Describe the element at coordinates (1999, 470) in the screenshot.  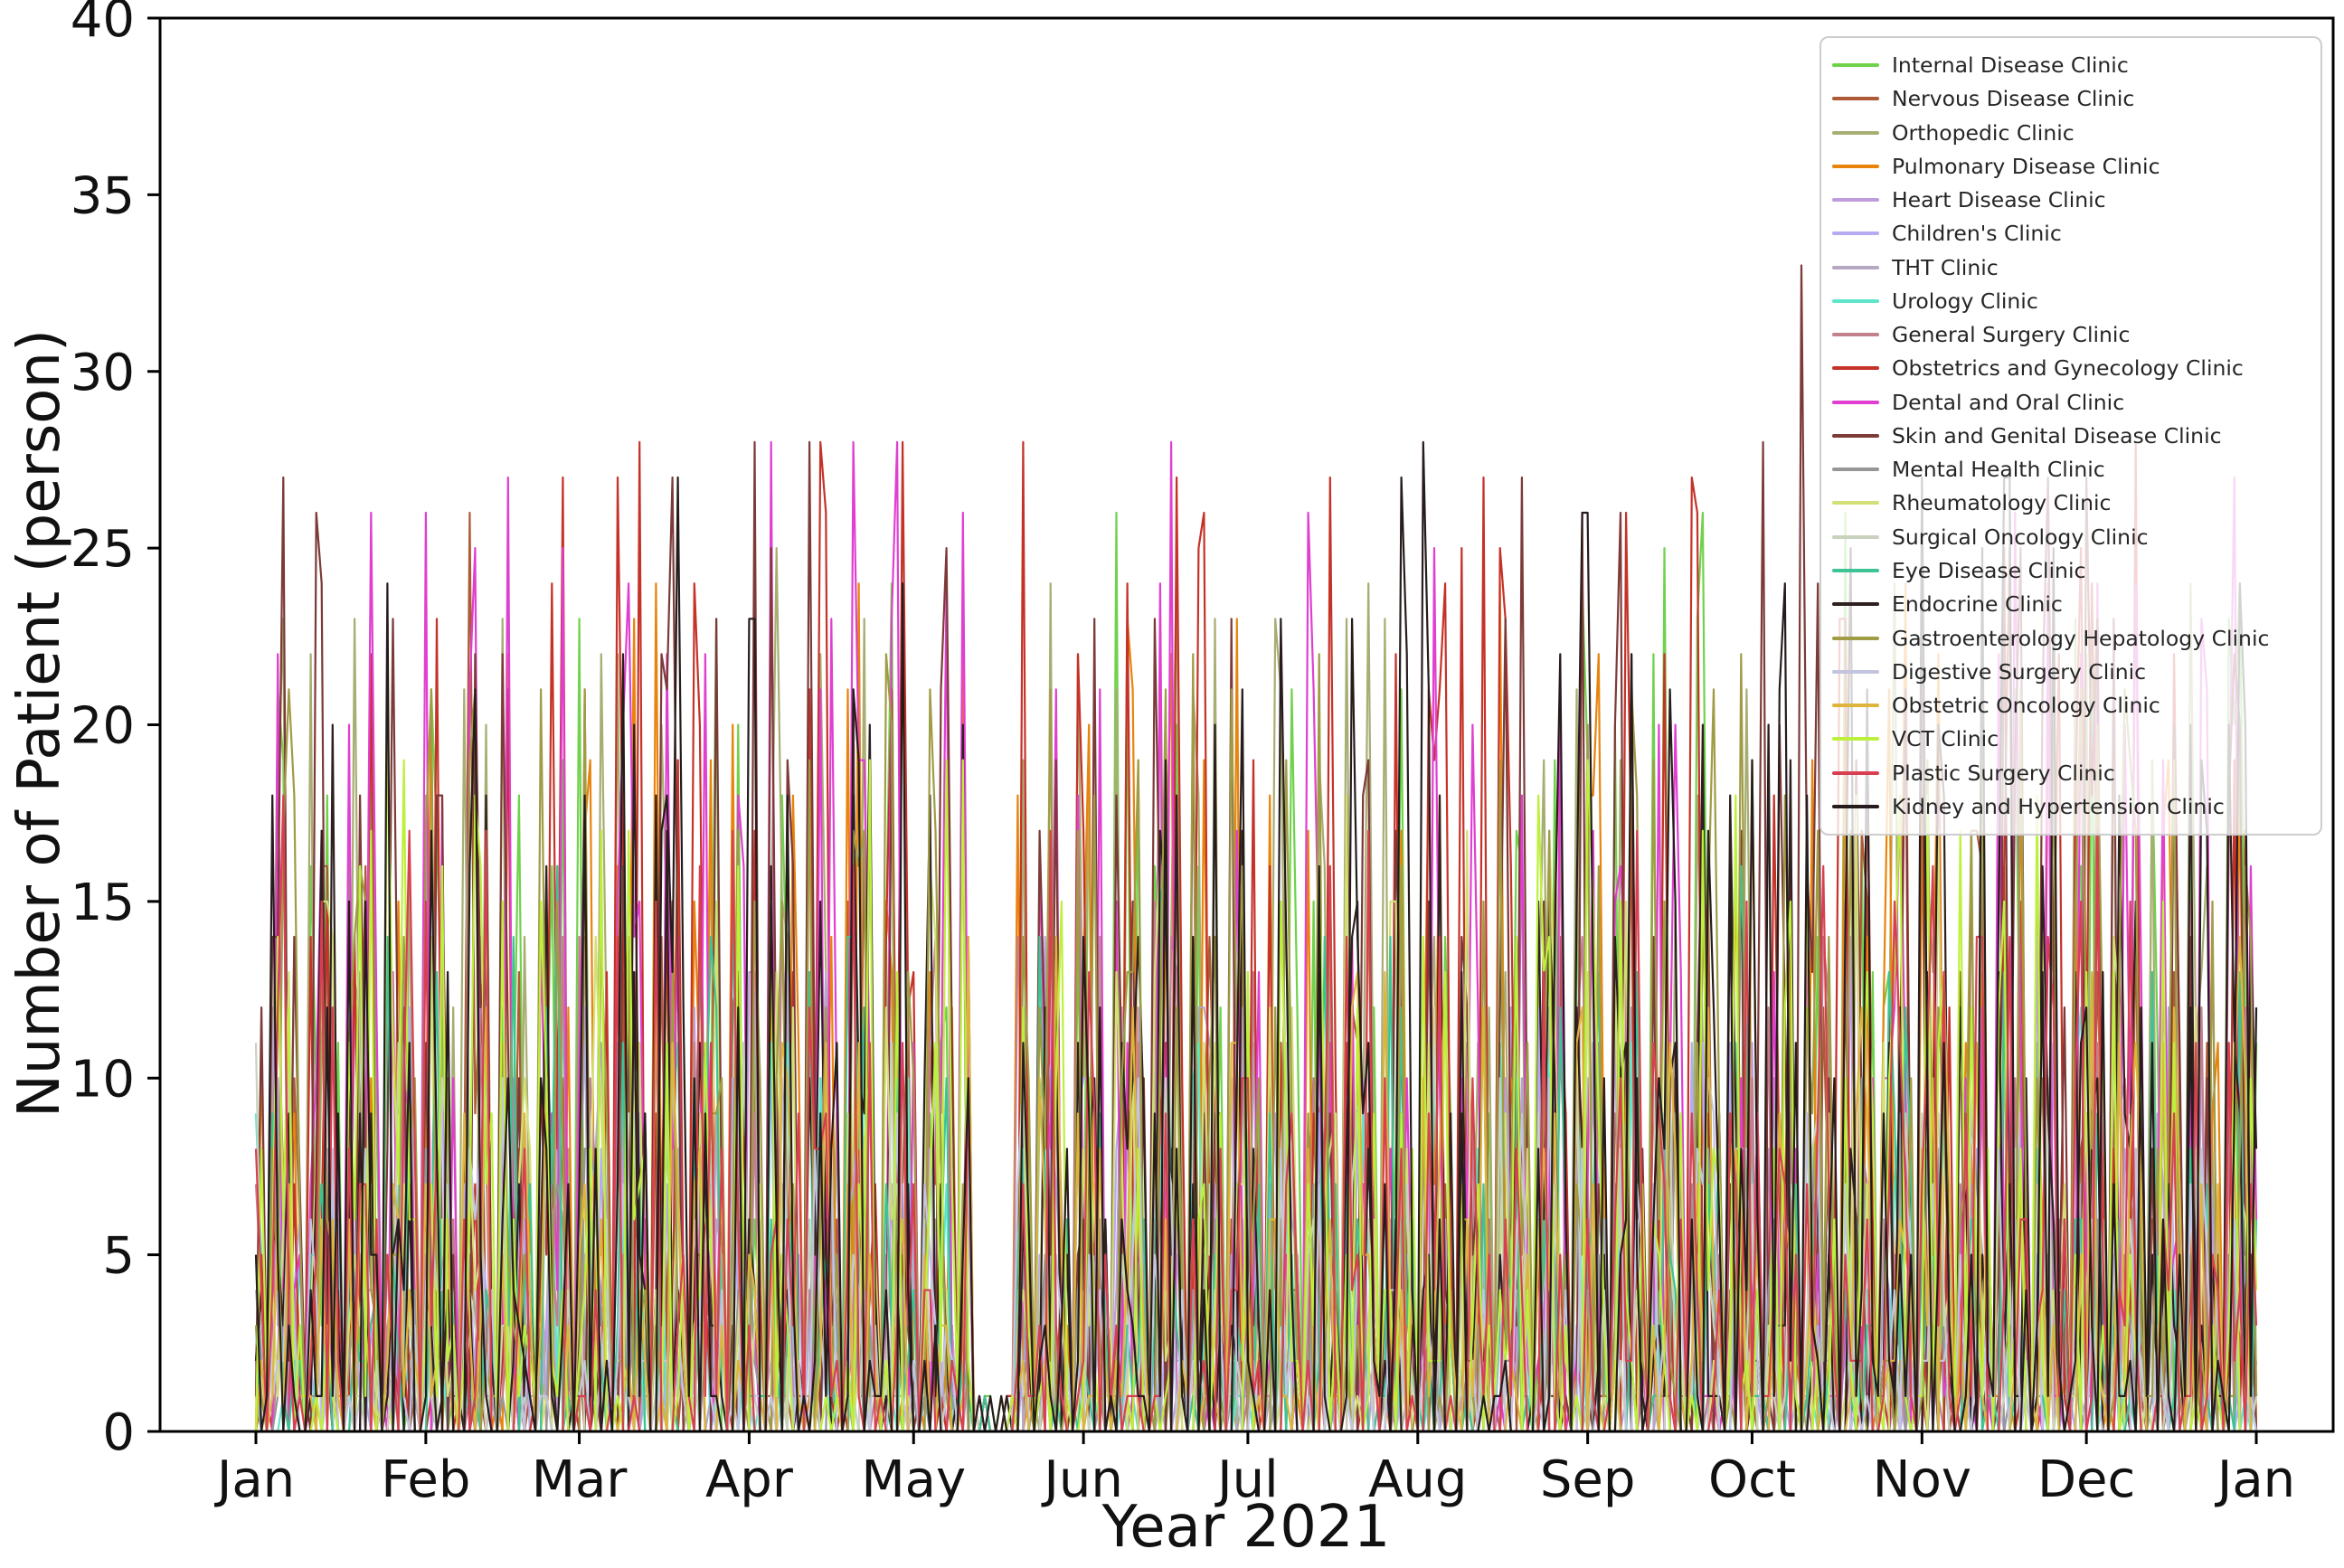
I see `legend-label: Mental Health Clinic` at that location.